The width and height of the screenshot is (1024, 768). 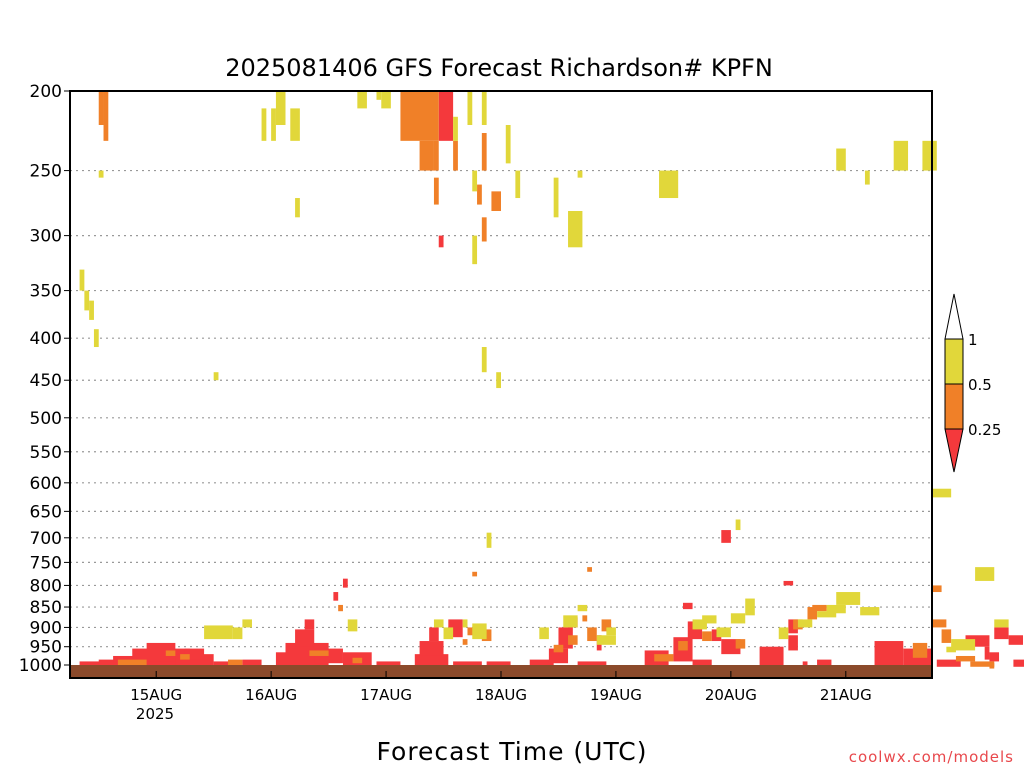 I want to click on chart-title: 2025081406 GFS Forecast Richardson# KPFN, so click(x=499, y=68).